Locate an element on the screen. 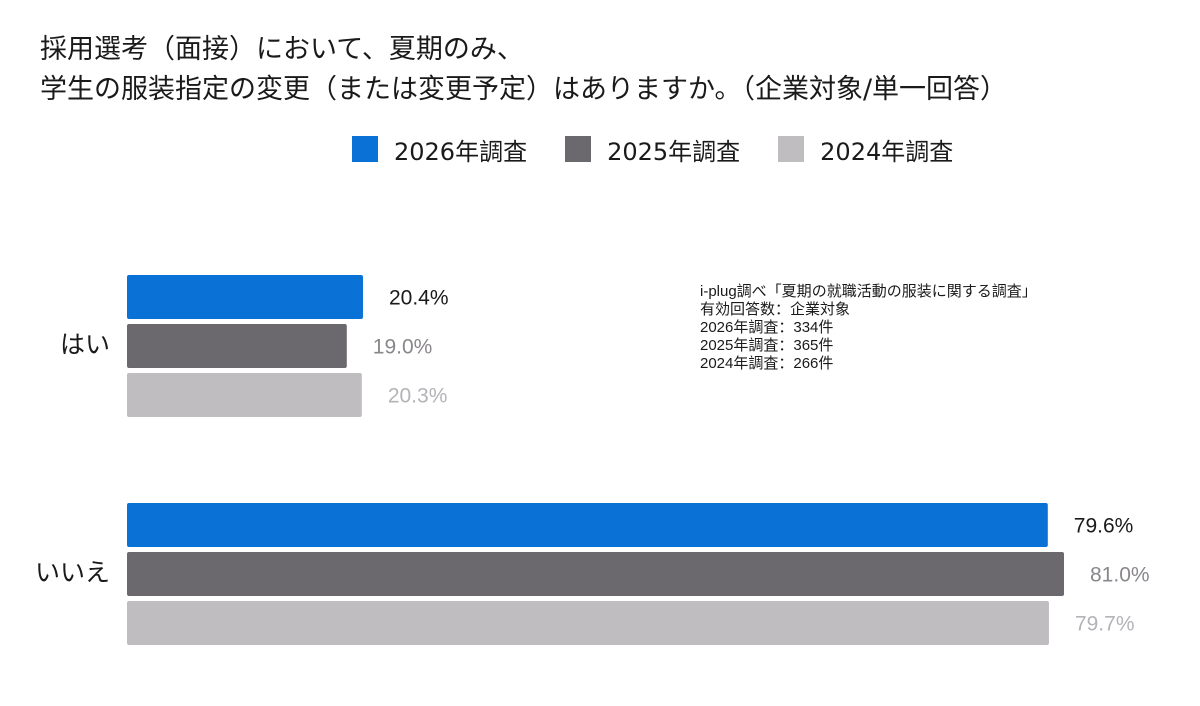  legend-item-2026: 2026年調査 is located at coordinates (439, 149).